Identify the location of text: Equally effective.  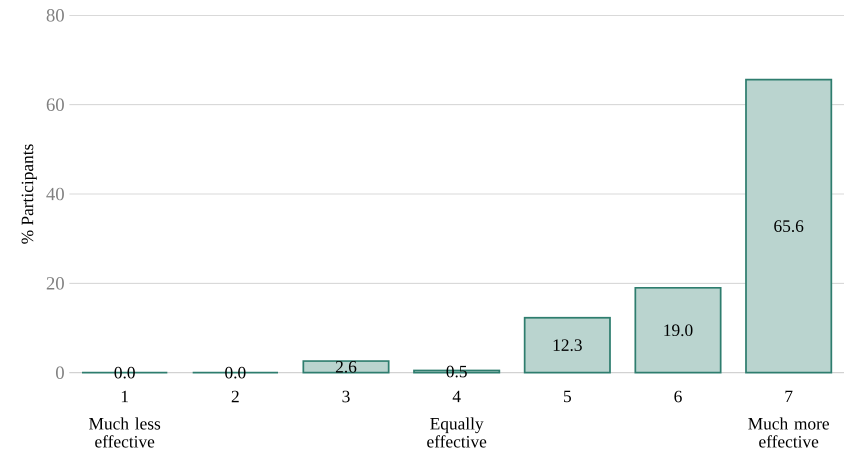
(456, 432).